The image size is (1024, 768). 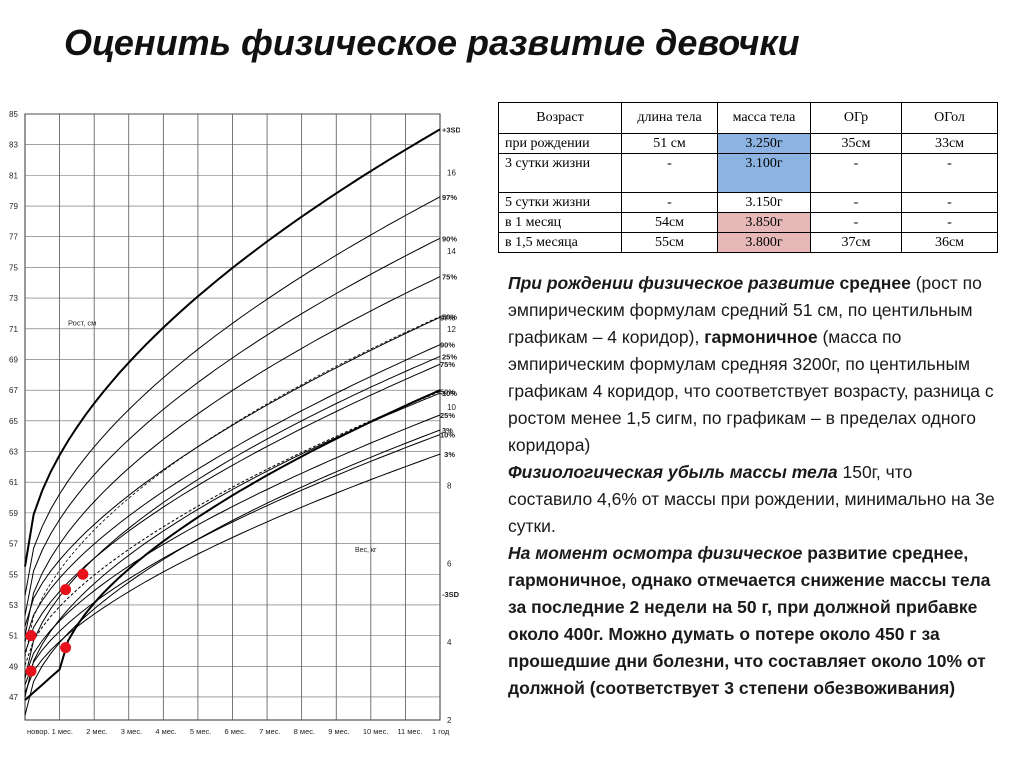 I want to click on height-tick-label: 83, so click(x=13, y=145).